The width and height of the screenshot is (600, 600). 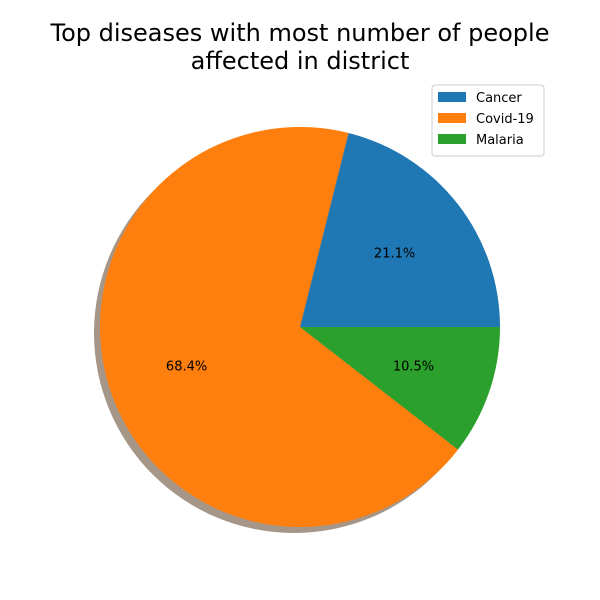 I want to click on legend-label-covid-19: Covid-19, so click(x=505, y=119).